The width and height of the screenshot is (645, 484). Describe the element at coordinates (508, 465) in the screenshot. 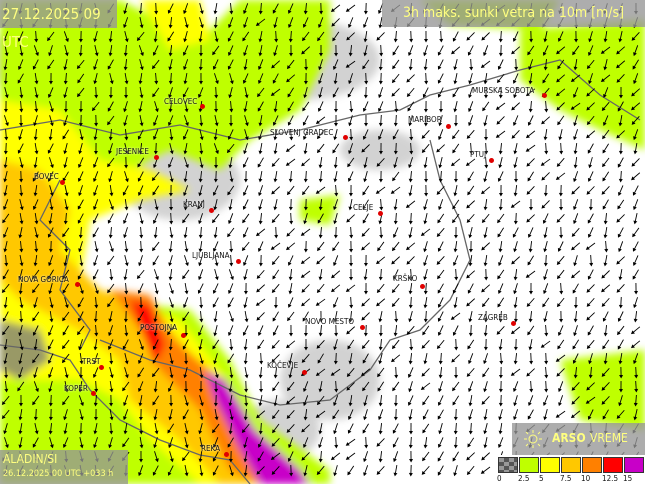

I see `legend-swatch` at that location.